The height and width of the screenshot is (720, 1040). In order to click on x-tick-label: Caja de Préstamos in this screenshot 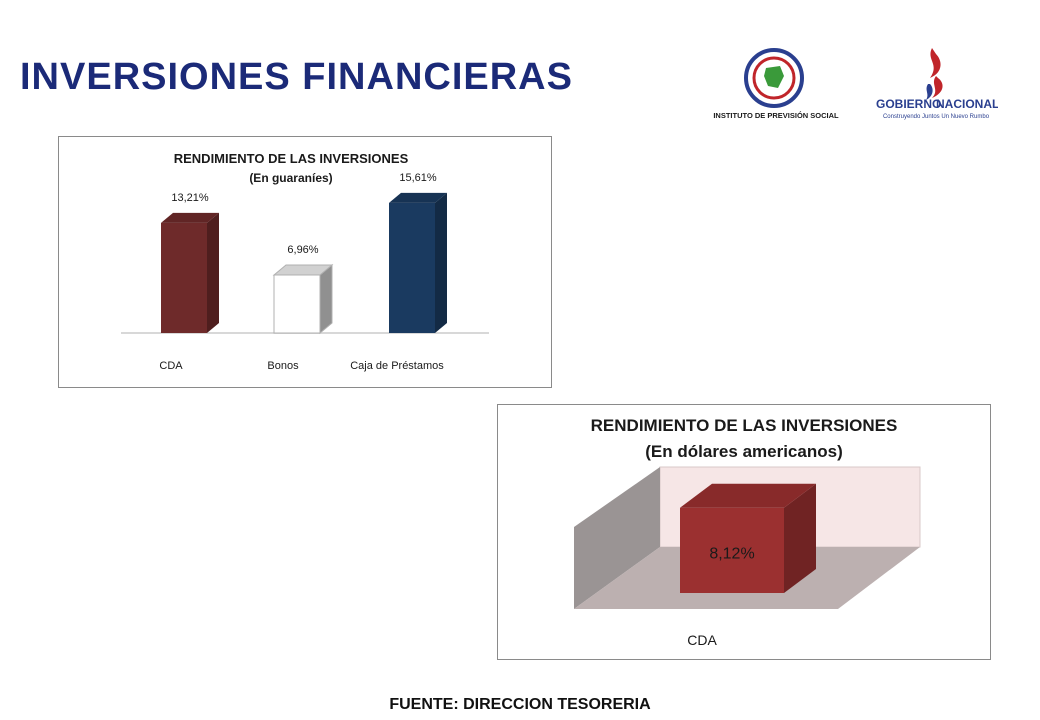, I will do `click(397, 366)`.